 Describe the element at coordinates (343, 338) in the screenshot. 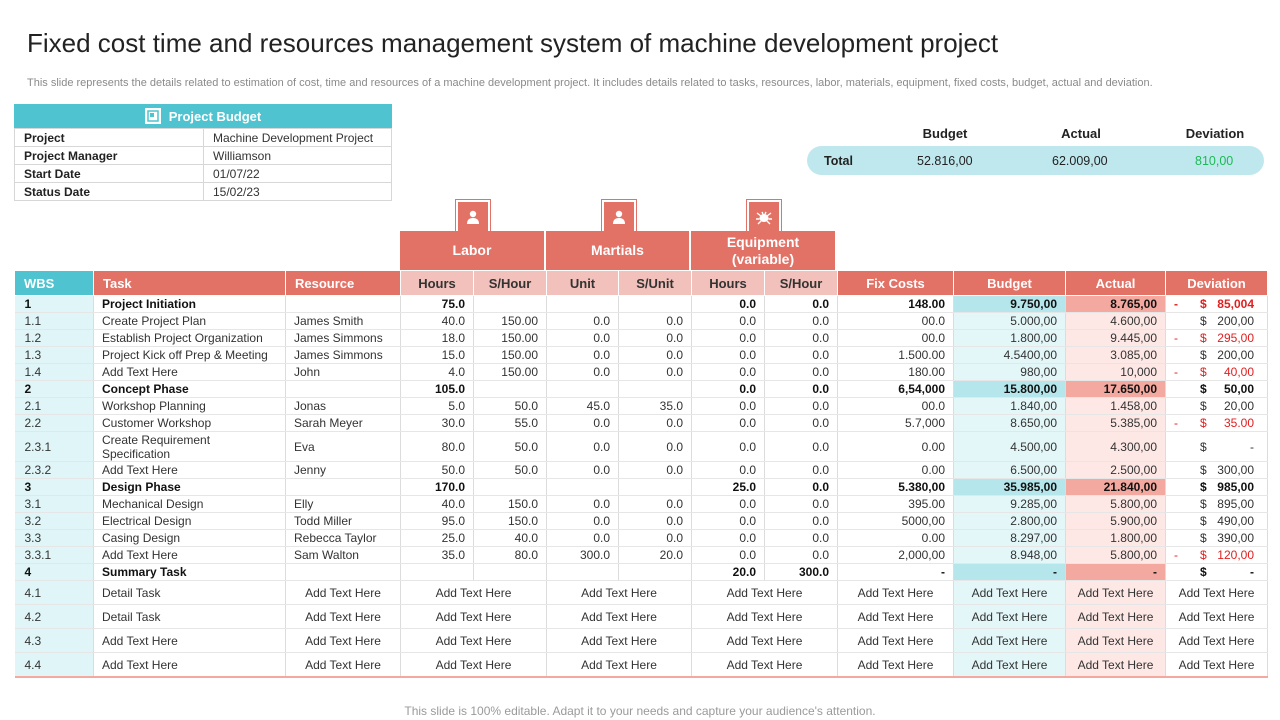

I see `resource-cell: James Simmons` at that location.